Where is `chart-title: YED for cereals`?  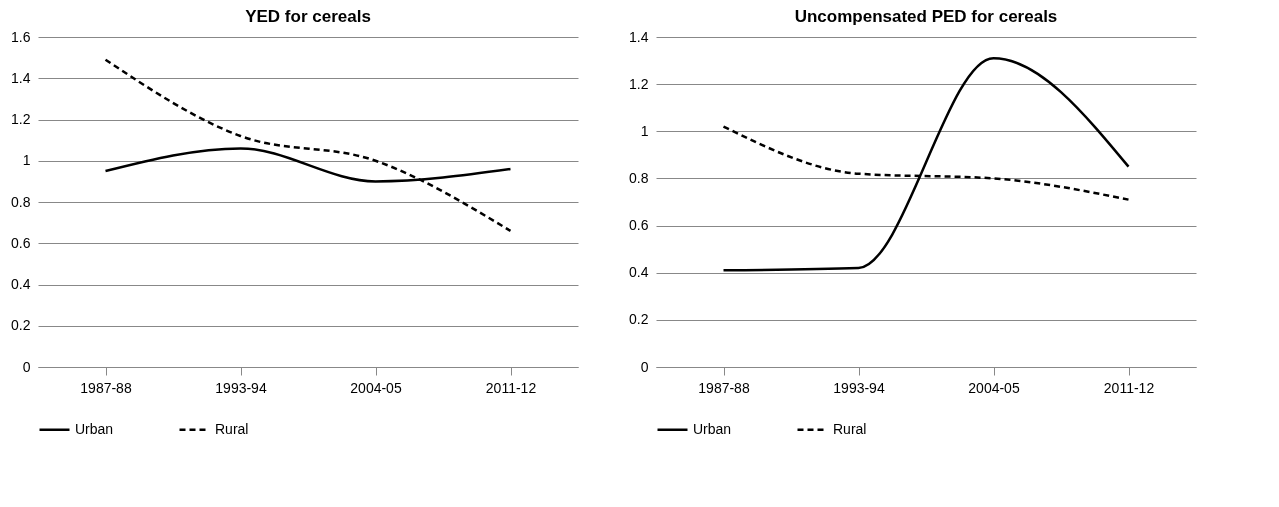 chart-title: YED for cereals is located at coordinates (308, 16).